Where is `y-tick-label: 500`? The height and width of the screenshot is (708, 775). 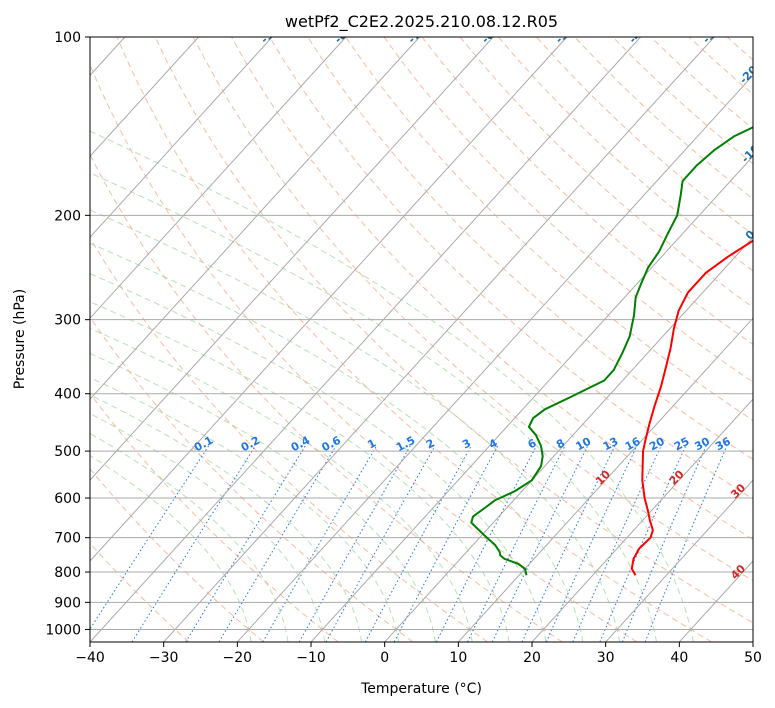
y-tick-label: 500 is located at coordinates (67, 452).